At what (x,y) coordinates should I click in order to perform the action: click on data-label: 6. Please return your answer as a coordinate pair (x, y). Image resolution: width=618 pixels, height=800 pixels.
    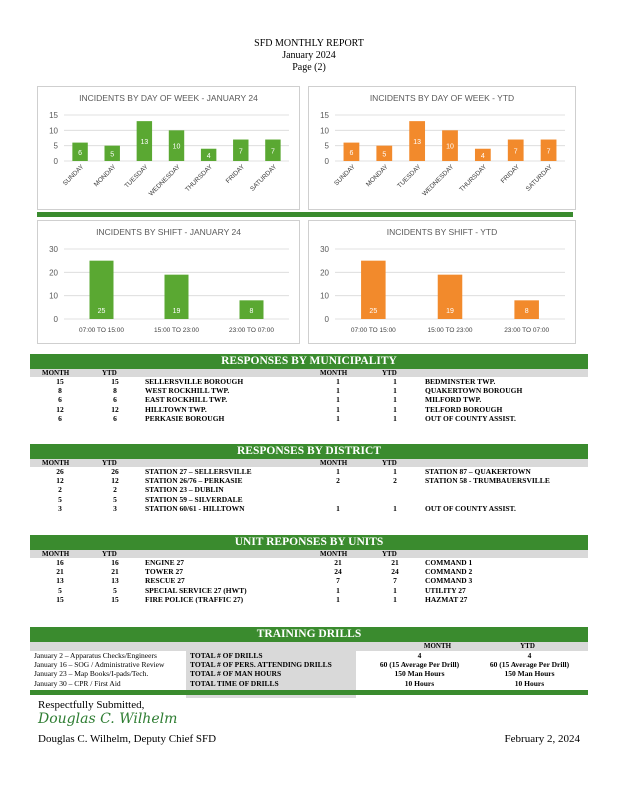
    Looking at the image, I should click on (351, 153).